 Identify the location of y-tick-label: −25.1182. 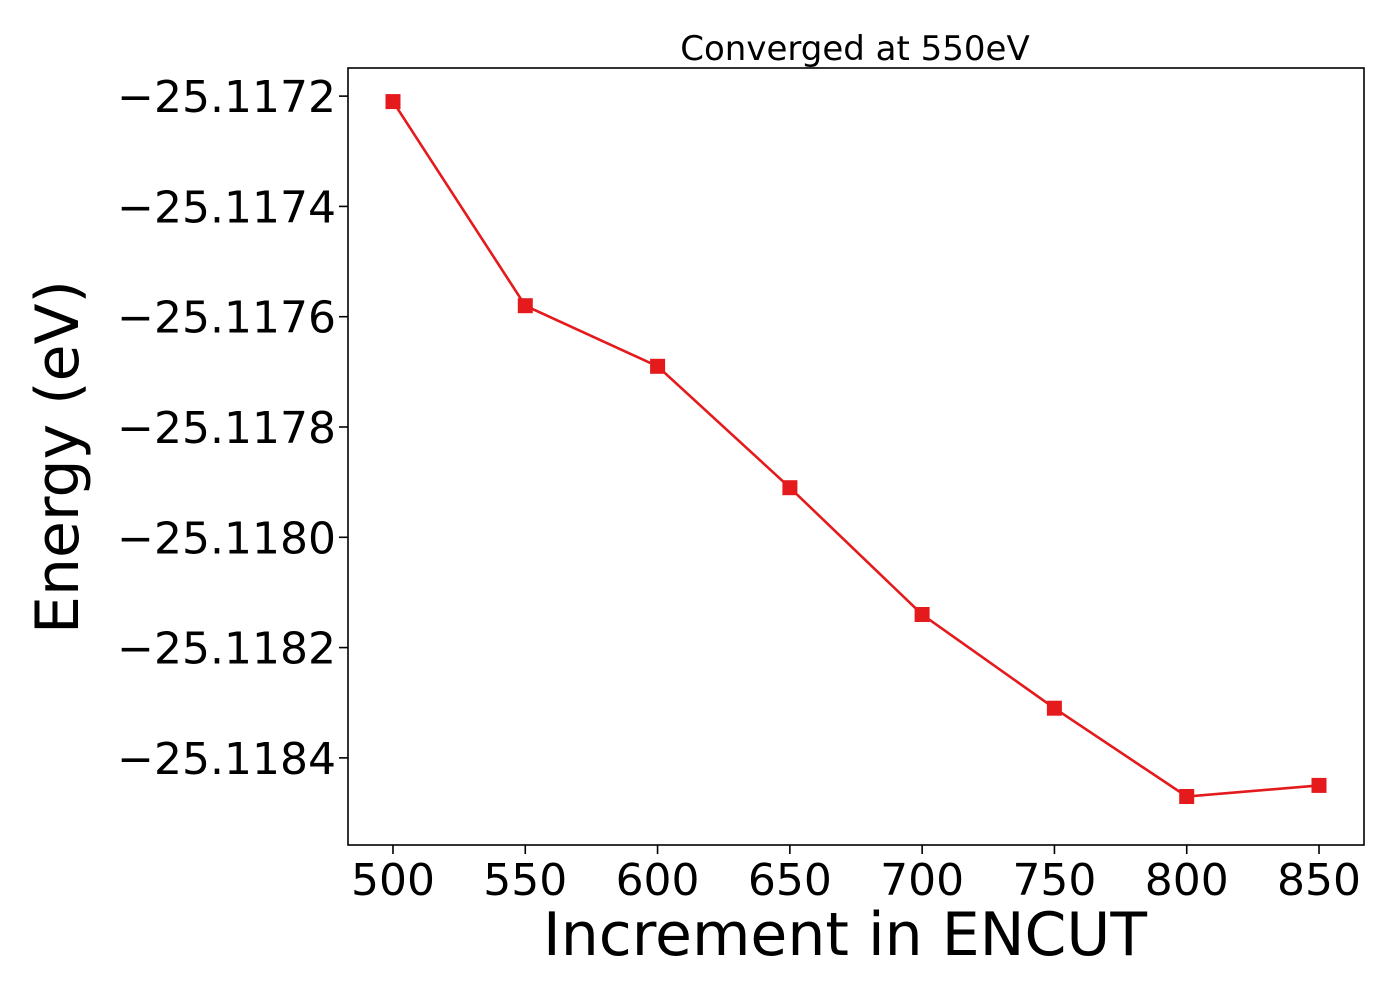
(226, 649).